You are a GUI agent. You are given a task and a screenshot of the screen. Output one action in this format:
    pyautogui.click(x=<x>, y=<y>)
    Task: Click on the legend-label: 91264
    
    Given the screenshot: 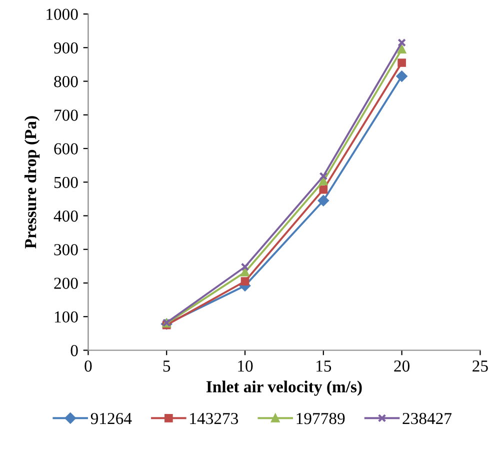 What is the action you would take?
    pyautogui.click(x=111, y=418)
    